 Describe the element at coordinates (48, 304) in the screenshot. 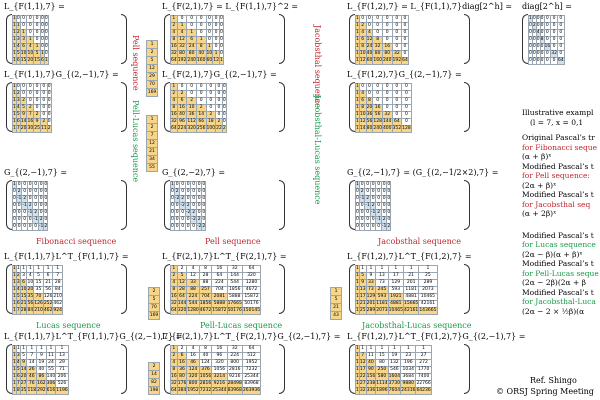

I see `matrix-cell: 252` at that location.